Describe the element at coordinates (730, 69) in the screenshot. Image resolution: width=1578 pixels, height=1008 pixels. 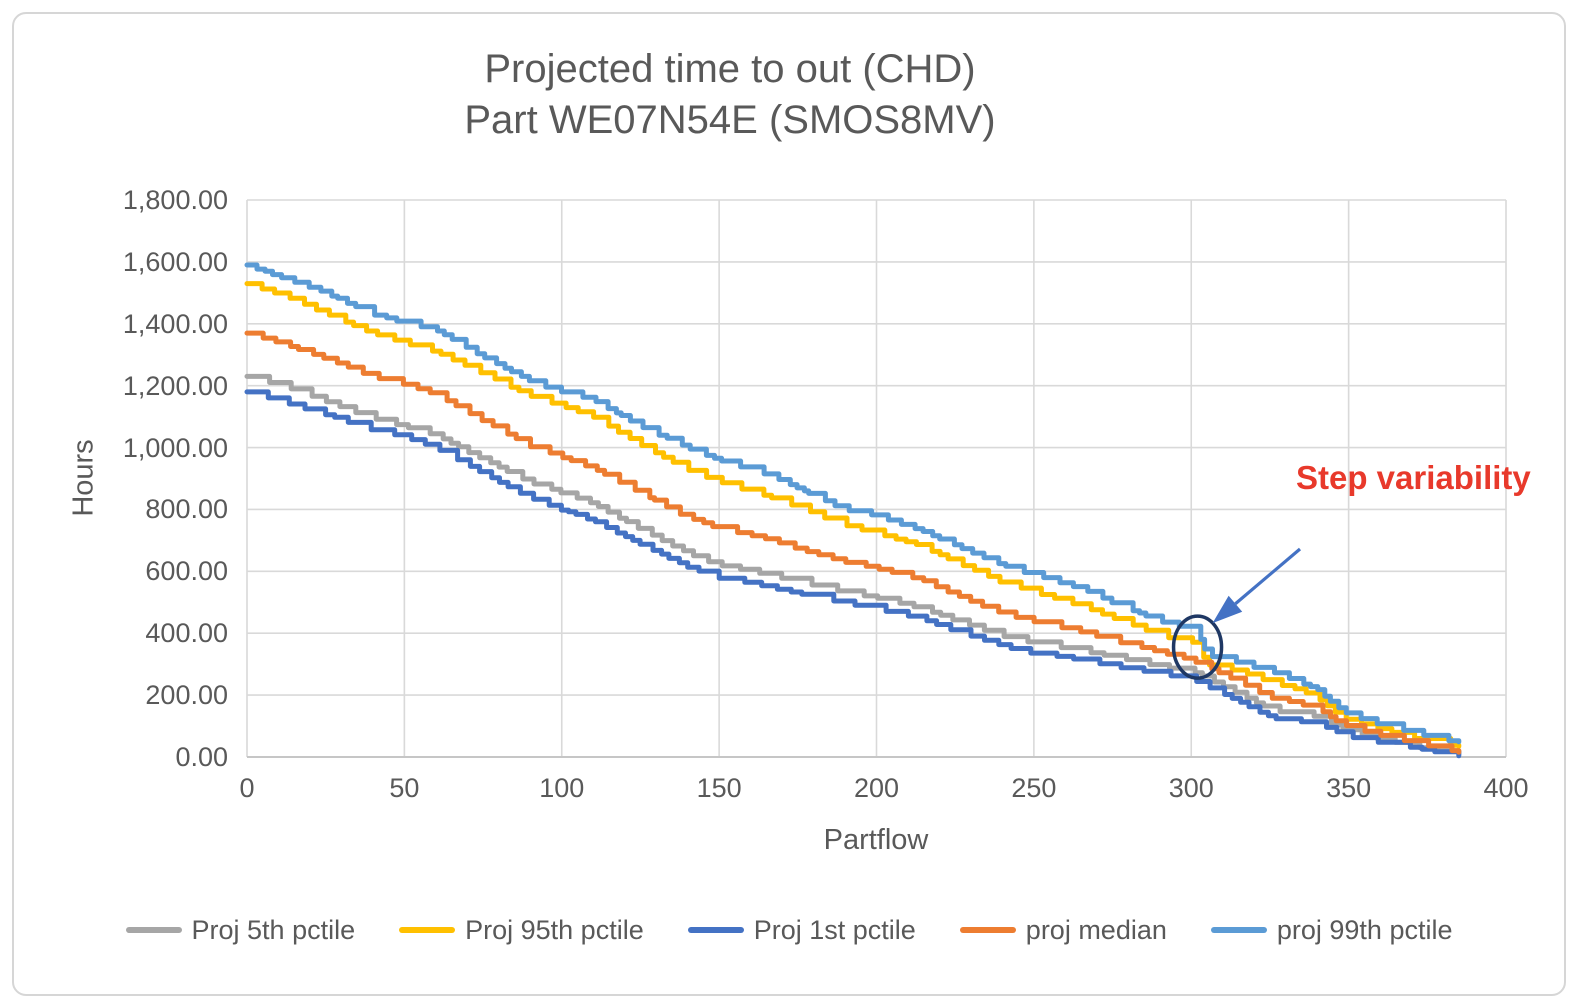
I see `chart-title-line1: Projected time to out (CHD)` at that location.